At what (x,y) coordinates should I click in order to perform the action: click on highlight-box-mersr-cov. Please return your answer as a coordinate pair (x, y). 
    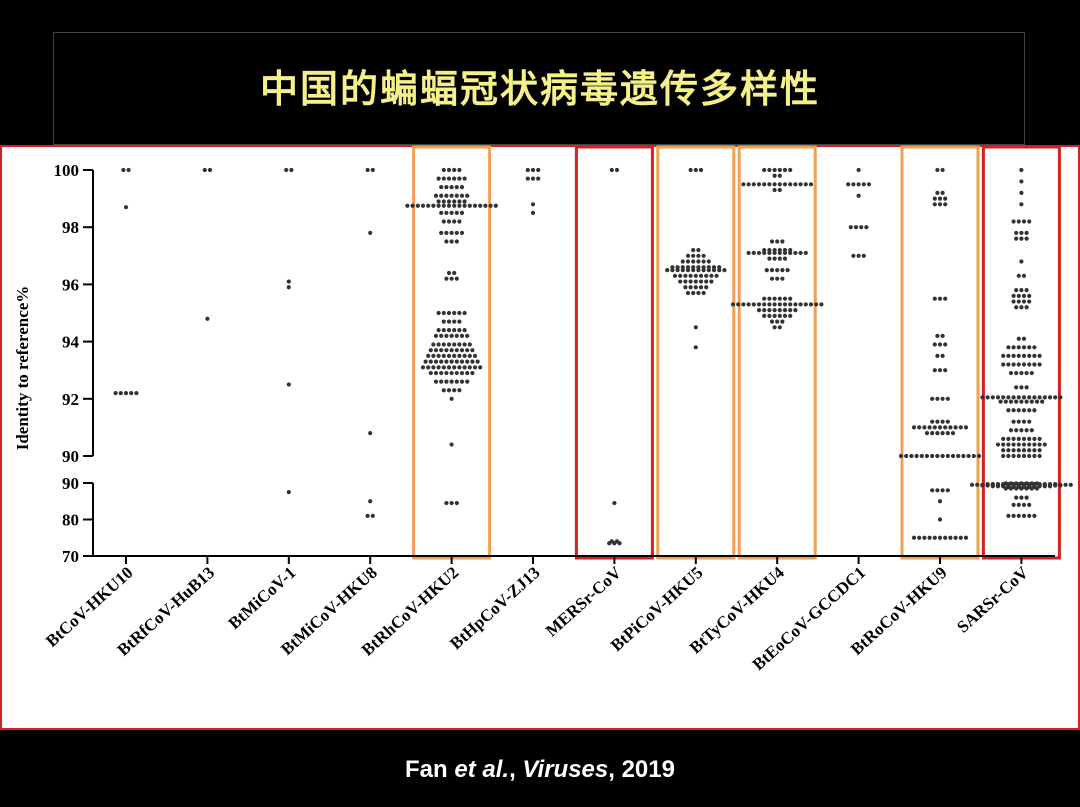
    Looking at the image, I should click on (614, 352).